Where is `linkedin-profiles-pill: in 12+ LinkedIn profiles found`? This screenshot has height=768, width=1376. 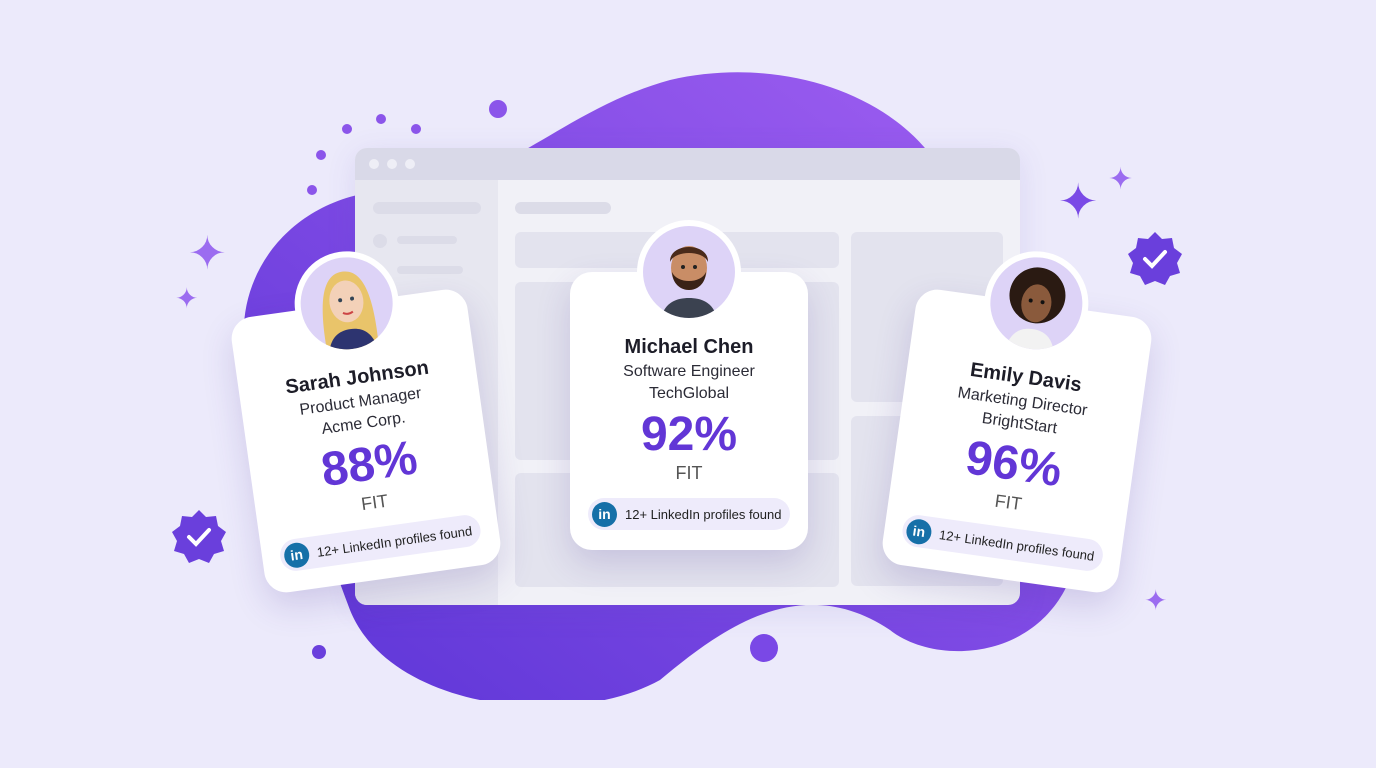 linkedin-profiles-pill: in 12+ LinkedIn profiles found is located at coordinates (689, 514).